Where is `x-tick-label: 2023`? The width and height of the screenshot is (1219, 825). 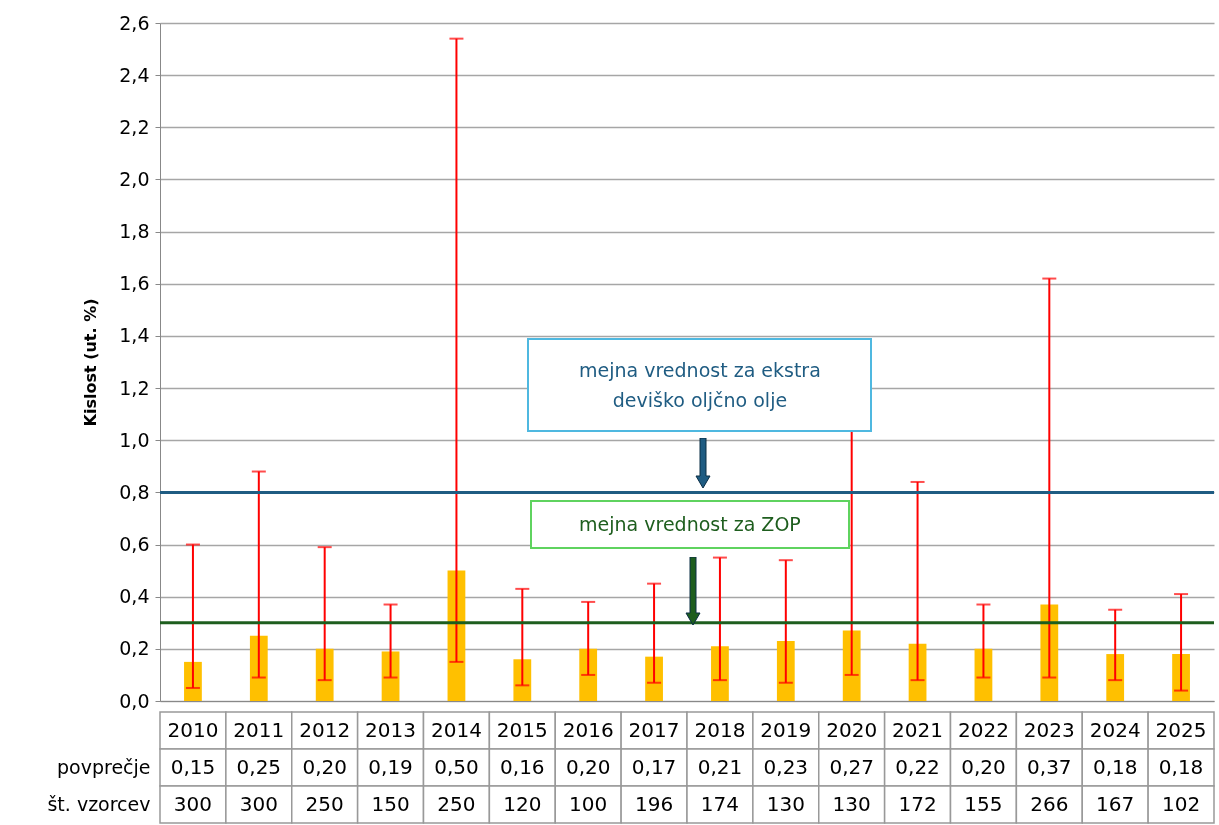 x-tick-label: 2023 is located at coordinates (1049, 729).